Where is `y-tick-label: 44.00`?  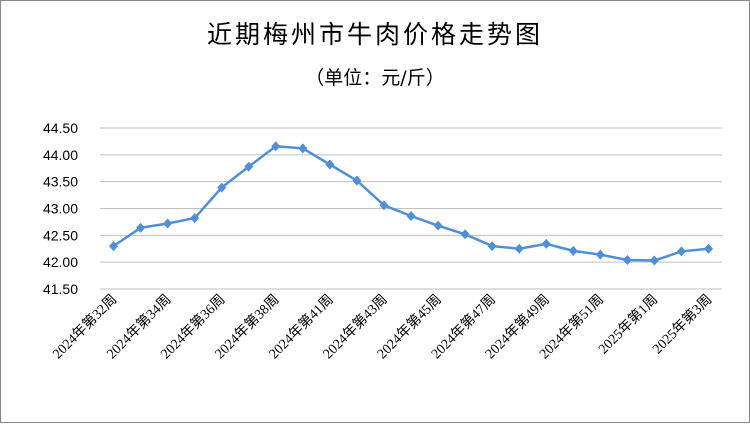 y-tick-label: 44.00 is located at coordinates (60, 155).